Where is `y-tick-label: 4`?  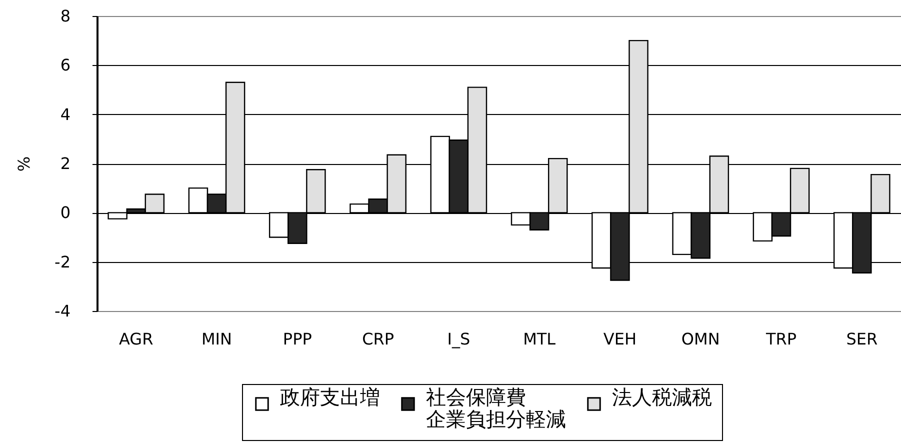
y-tick-label: 4 is located at coordinates (65, 114).